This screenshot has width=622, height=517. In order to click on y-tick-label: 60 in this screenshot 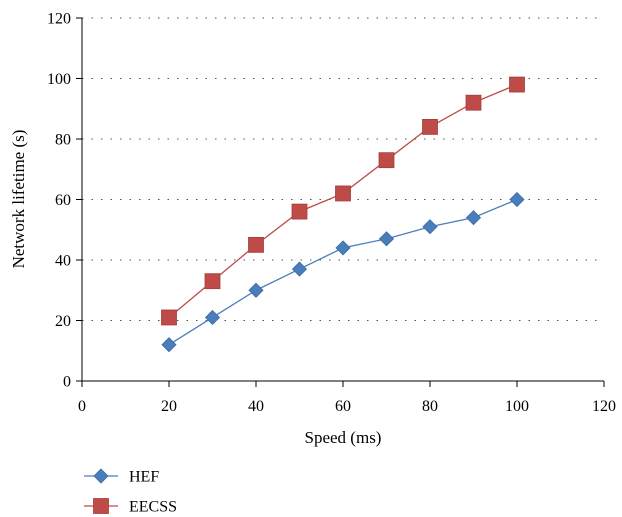, I will do `click(63, 200)`.